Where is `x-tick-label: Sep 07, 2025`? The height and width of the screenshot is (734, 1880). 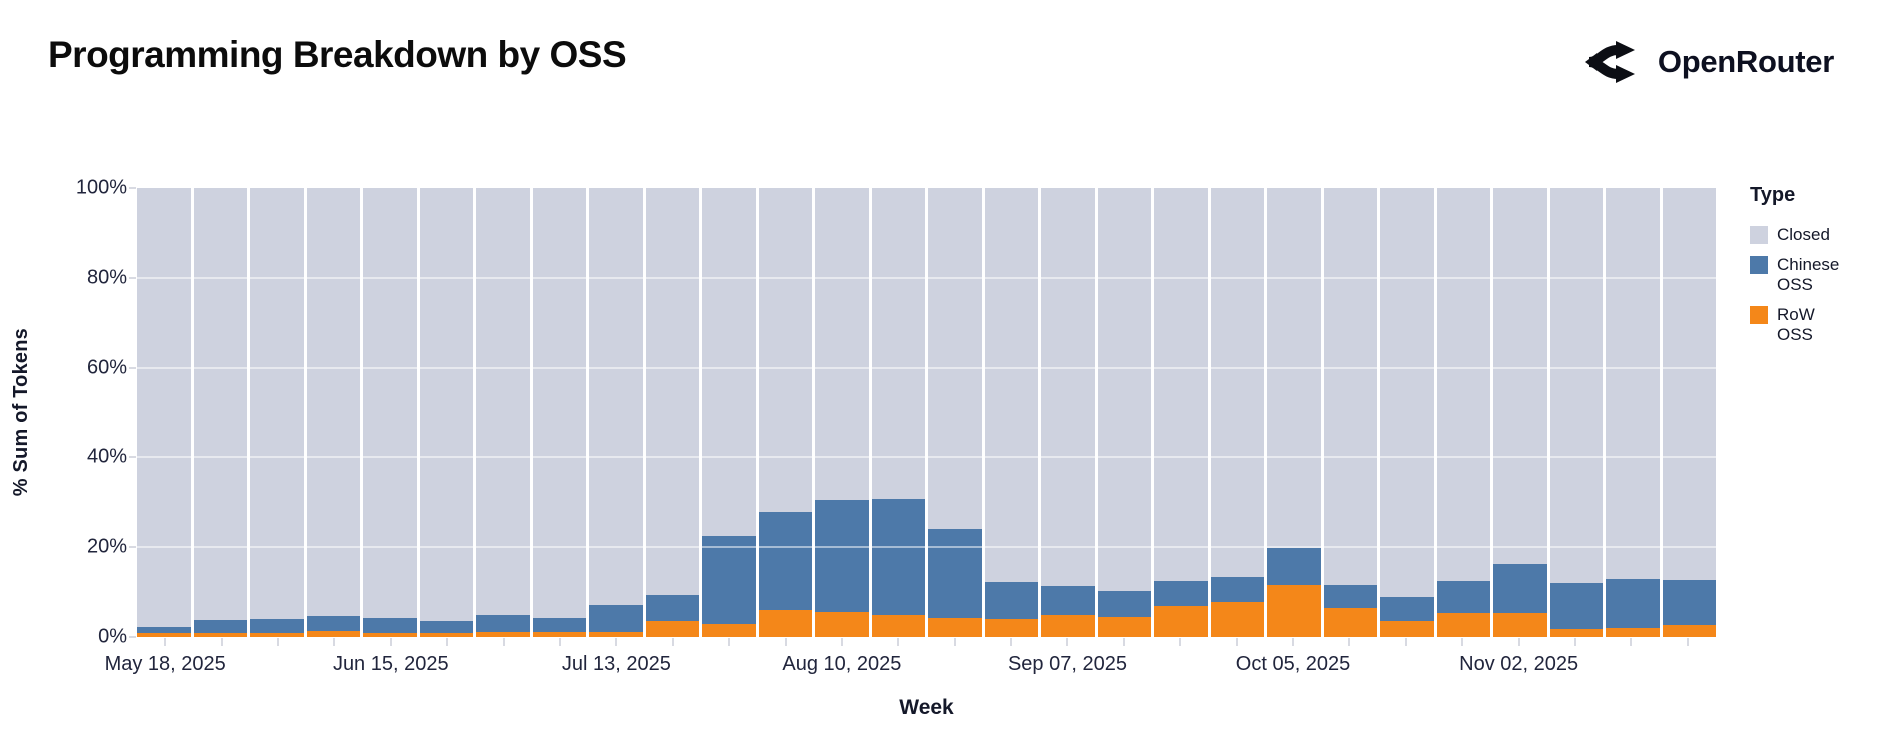
x-tick-label: Sep 07, 2025 is located at coordinates (1067, 664).